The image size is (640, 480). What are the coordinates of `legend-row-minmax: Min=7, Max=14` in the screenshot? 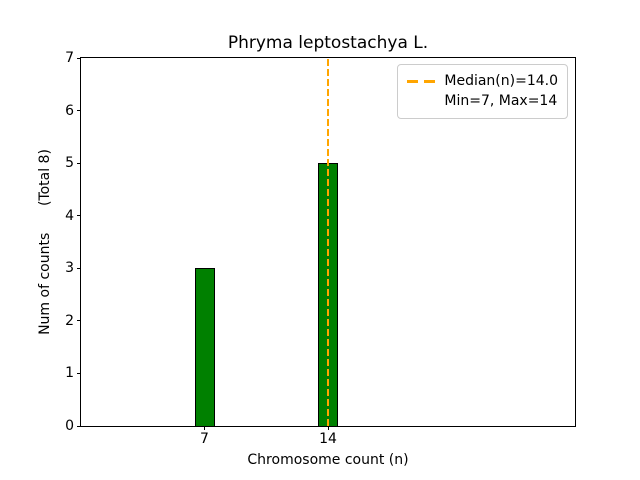 It's located at (482, 101).